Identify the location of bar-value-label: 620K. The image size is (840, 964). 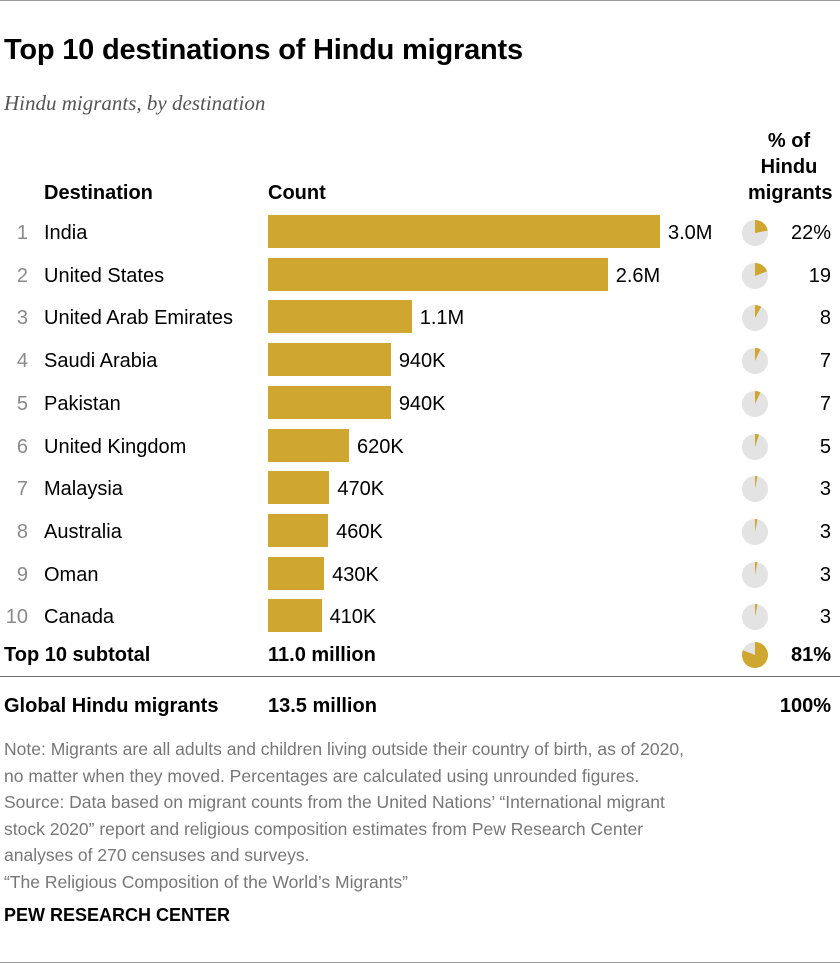
(380, 446).